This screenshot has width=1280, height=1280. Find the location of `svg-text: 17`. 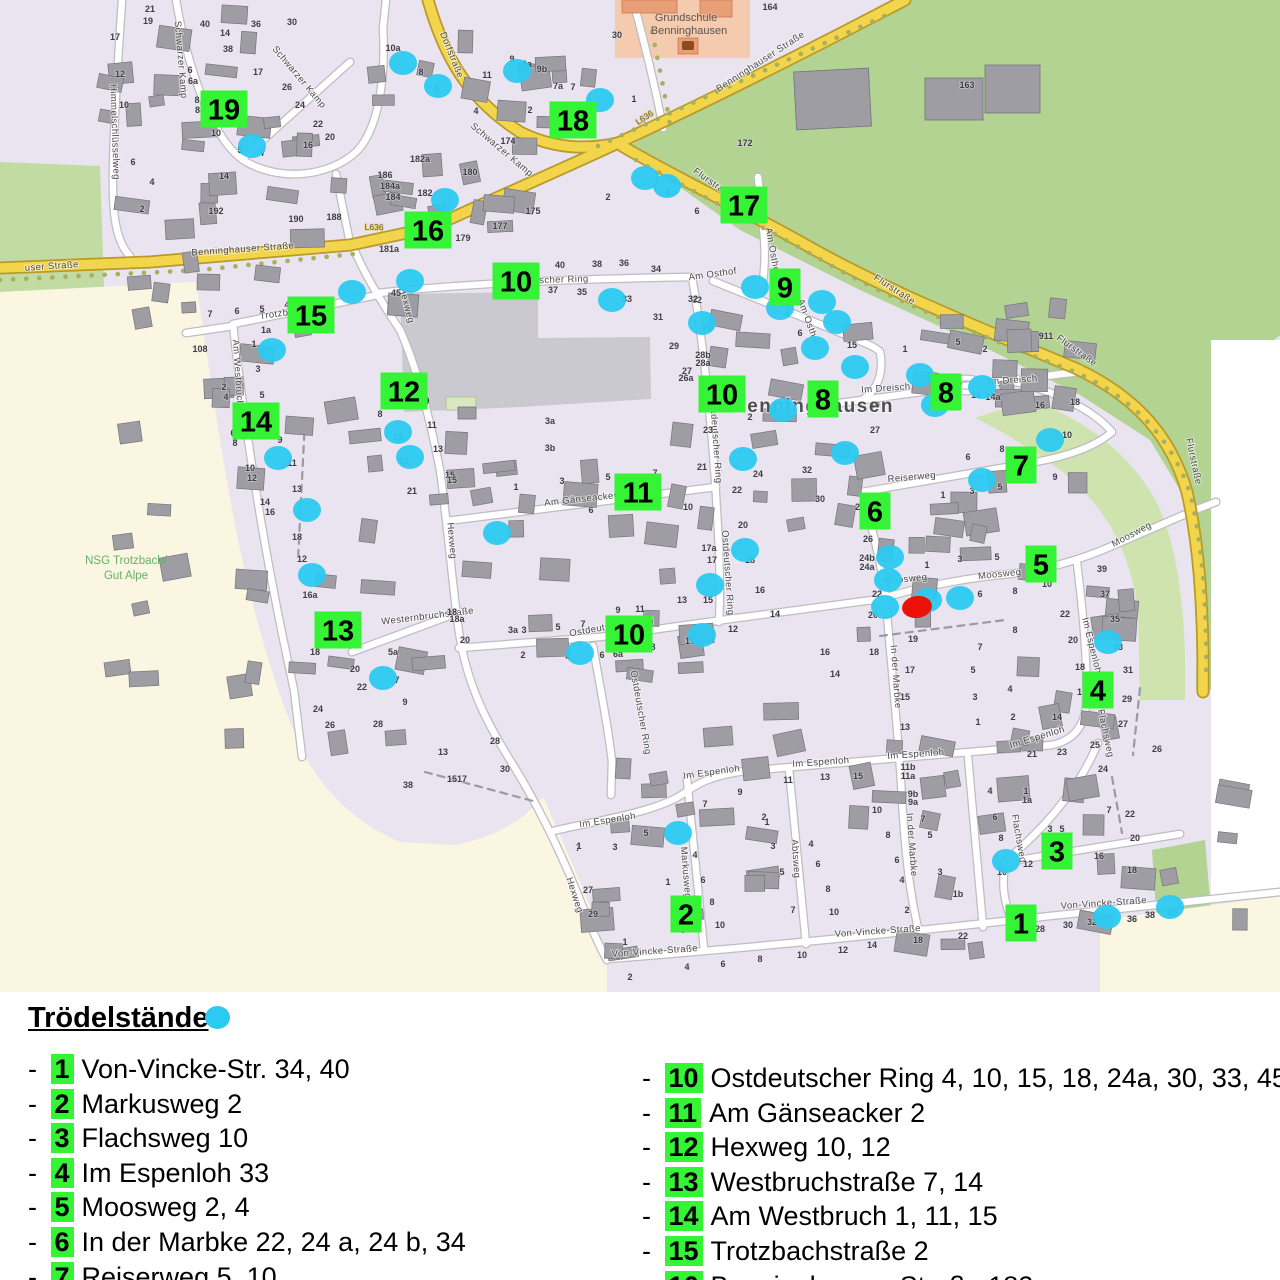

svg-text: 17 is located at coordinates (744, 207).